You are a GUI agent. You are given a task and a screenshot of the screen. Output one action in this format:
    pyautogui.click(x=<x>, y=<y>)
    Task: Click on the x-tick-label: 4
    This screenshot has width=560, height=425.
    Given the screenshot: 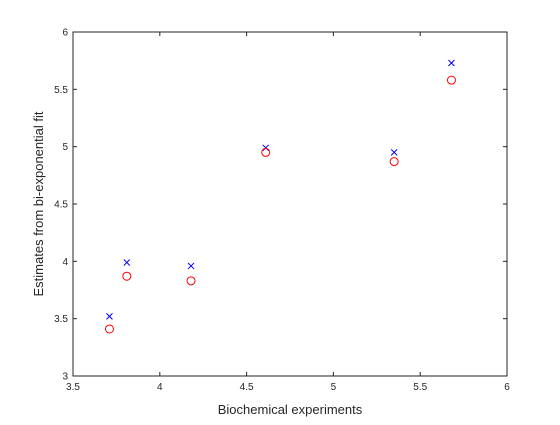 What is the action you would take?
    pyautogui.click(x=160, y=387)
    